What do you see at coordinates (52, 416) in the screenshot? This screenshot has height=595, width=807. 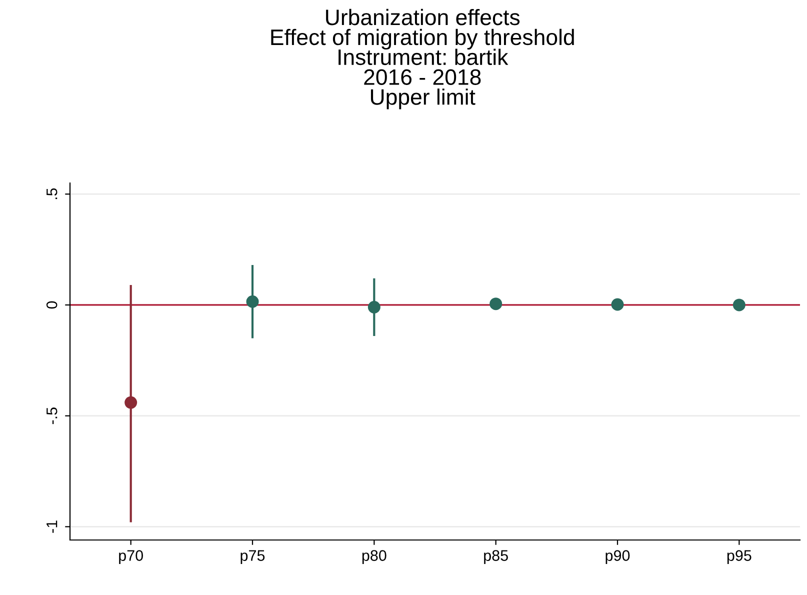 I see `y-tick-label: -.5` at bounding box center [52, 416].